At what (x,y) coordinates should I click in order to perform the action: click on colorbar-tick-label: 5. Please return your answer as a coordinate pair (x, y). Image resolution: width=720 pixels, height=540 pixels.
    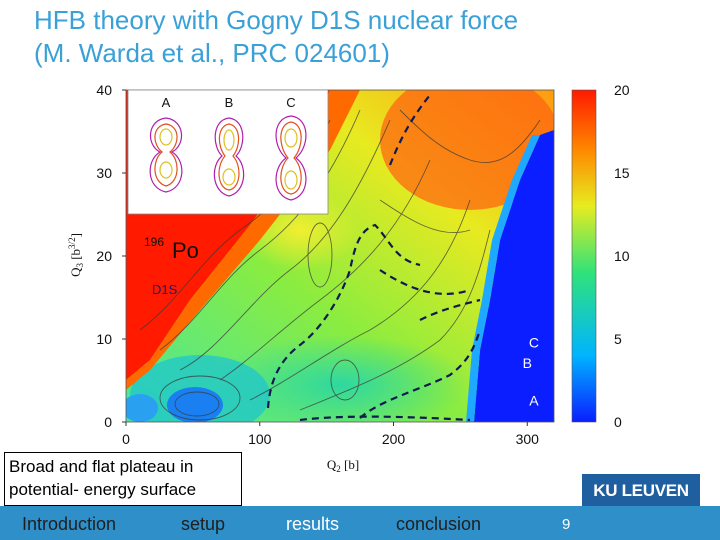
    Looking at the image, I should click on (618, 339).